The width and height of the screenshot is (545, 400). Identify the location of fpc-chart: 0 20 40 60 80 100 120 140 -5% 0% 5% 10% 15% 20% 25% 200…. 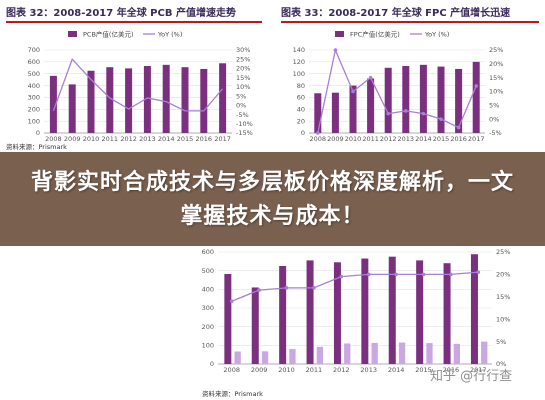
(398, 86).